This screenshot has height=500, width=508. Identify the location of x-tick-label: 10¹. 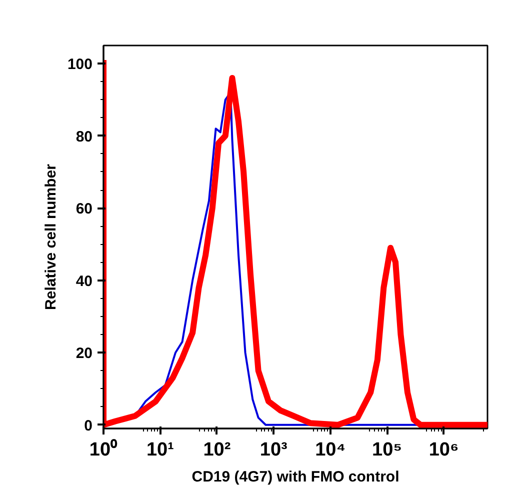
(160, 450).